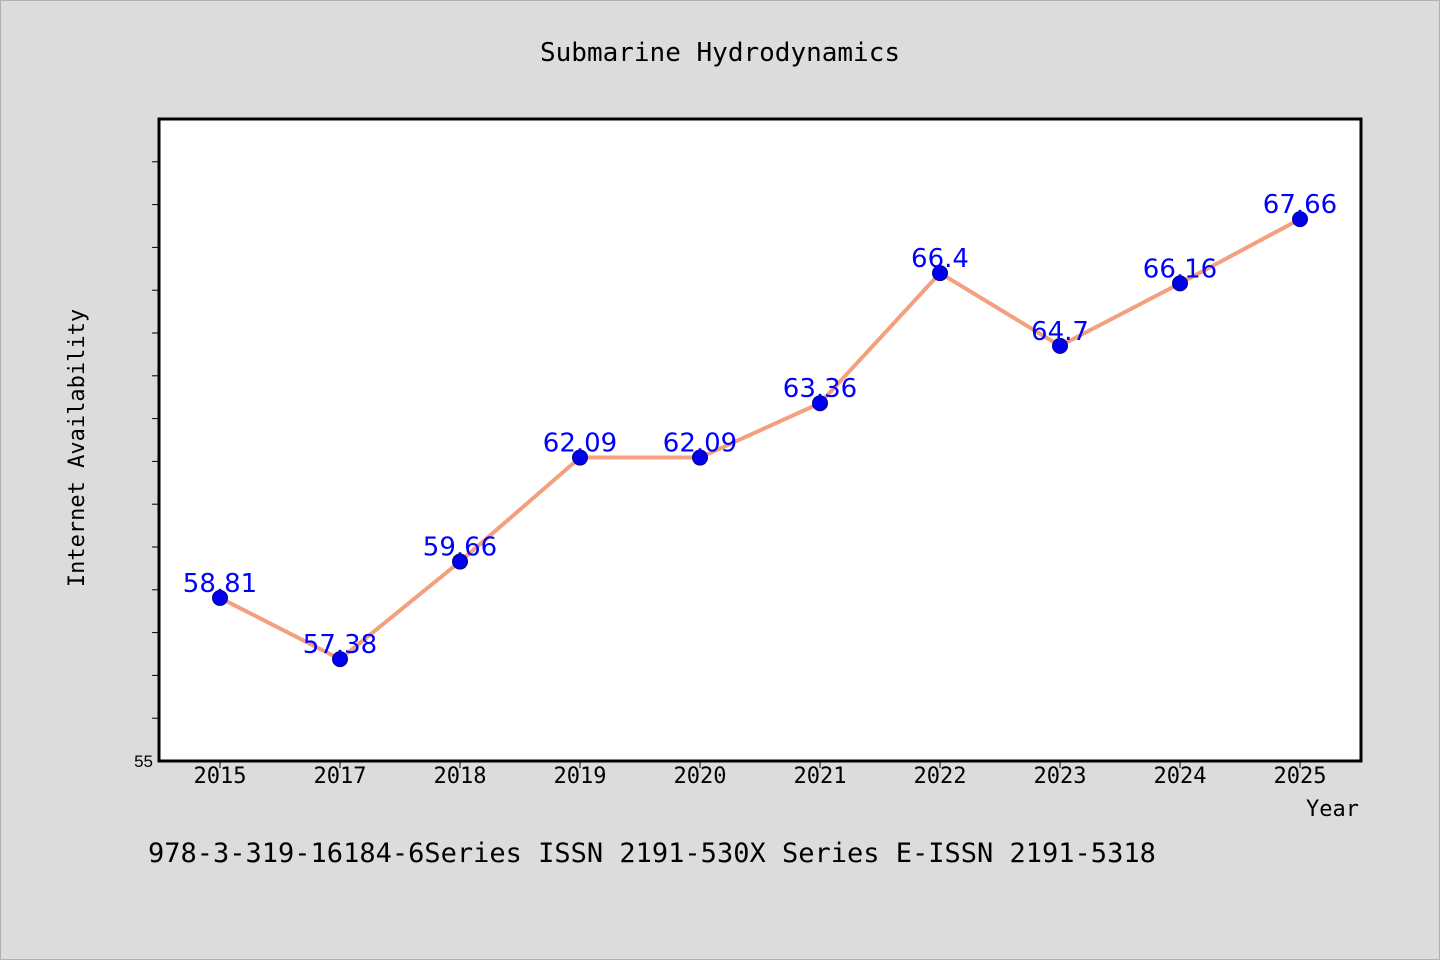  I want to click on data-label: 66.16, so click(1180, 269).